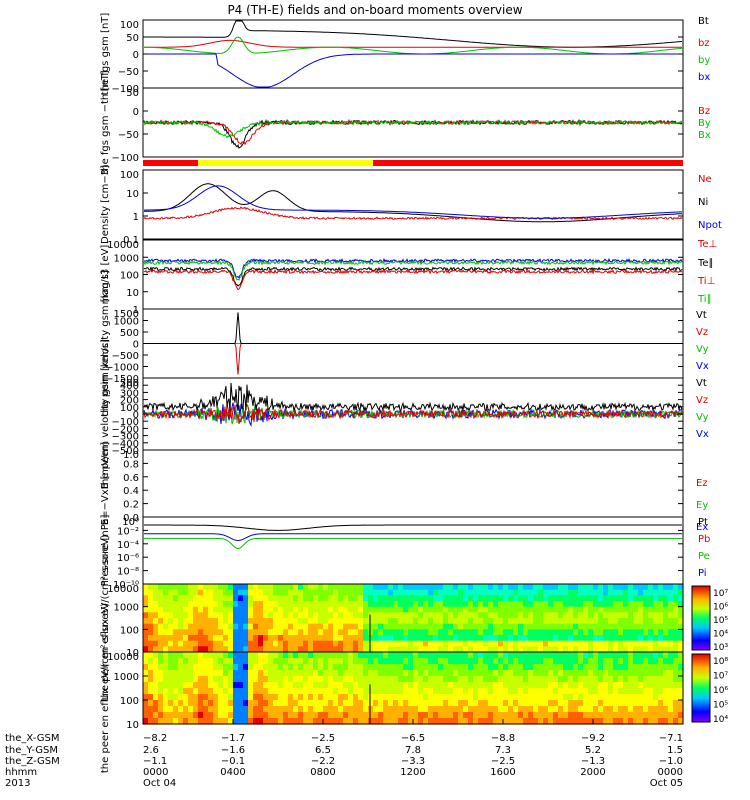 This screenshot has height=800, width=750. Describe the element at coordinates (720, 720) in the screenshot. I see `colorbar-tick-label: 10⁴` at that location.